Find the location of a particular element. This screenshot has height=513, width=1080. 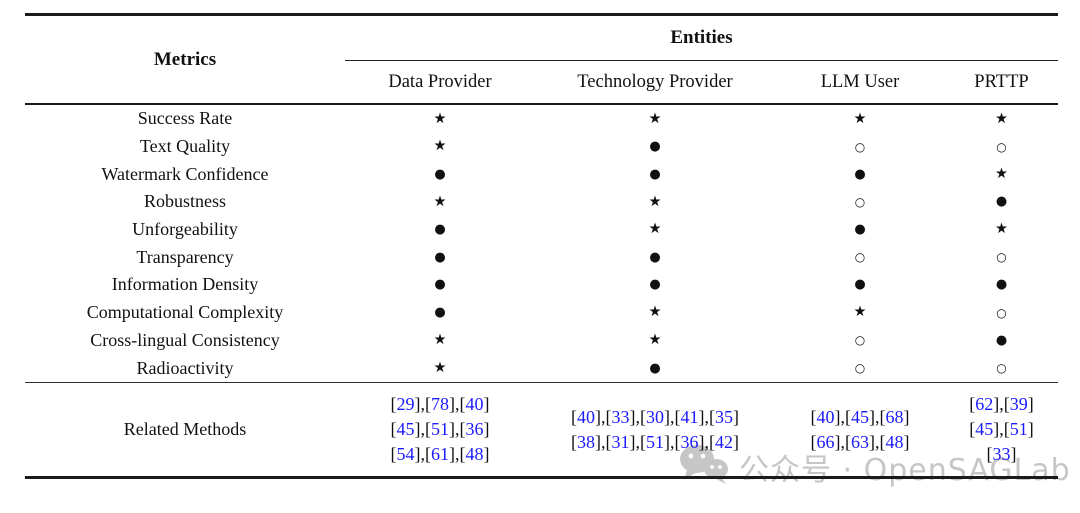

metric-row: Computational Complexity ● ★ ★ ○ is located at coordinates (541, 313).